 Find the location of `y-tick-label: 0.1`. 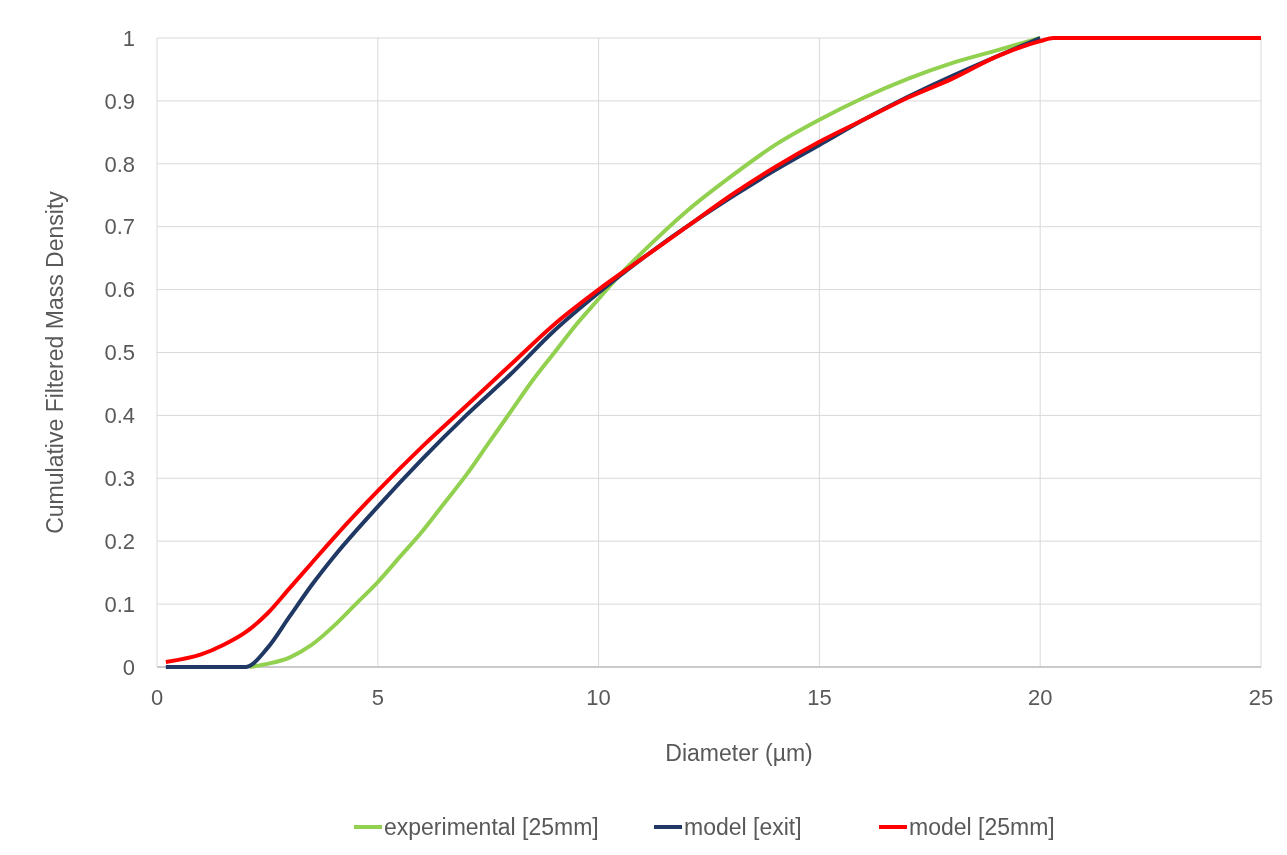

y-tick-label: 0.1 is located at coordinates (119, 604).